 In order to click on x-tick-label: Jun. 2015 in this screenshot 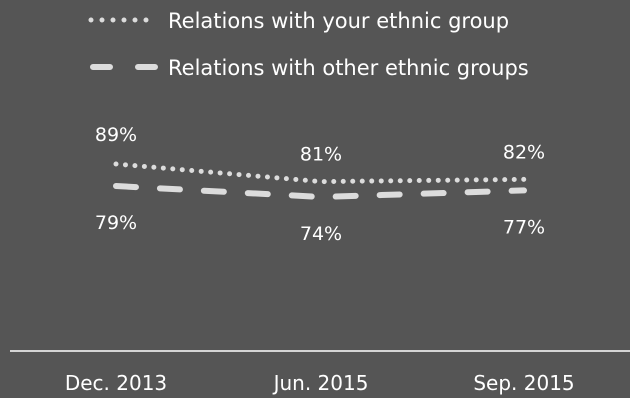, I will do `click(320, 383)`.